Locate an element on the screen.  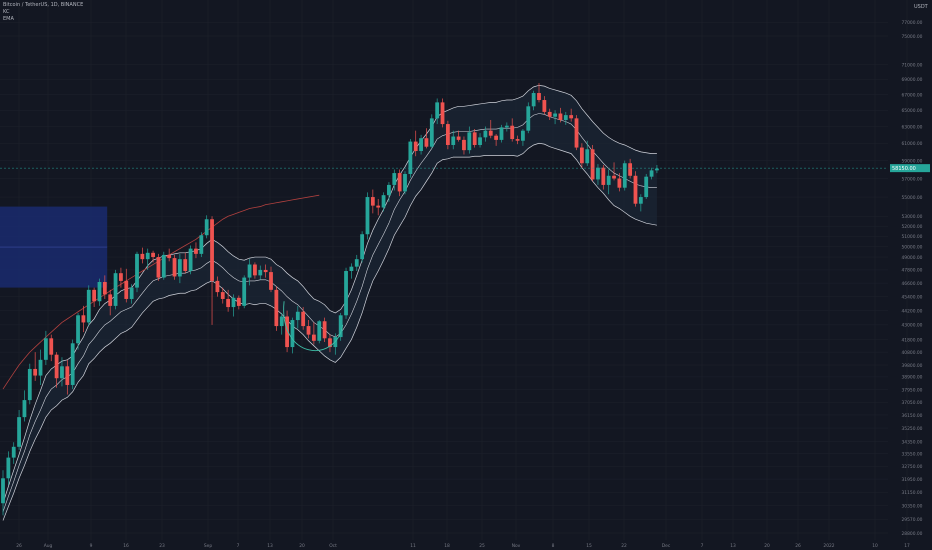
time-tick-label: 23 is located at coordinates (162, 546).